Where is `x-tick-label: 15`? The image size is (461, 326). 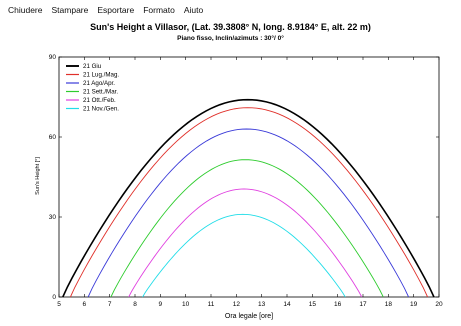
x-tick-label: 15 is located at coordinates (313, 304).